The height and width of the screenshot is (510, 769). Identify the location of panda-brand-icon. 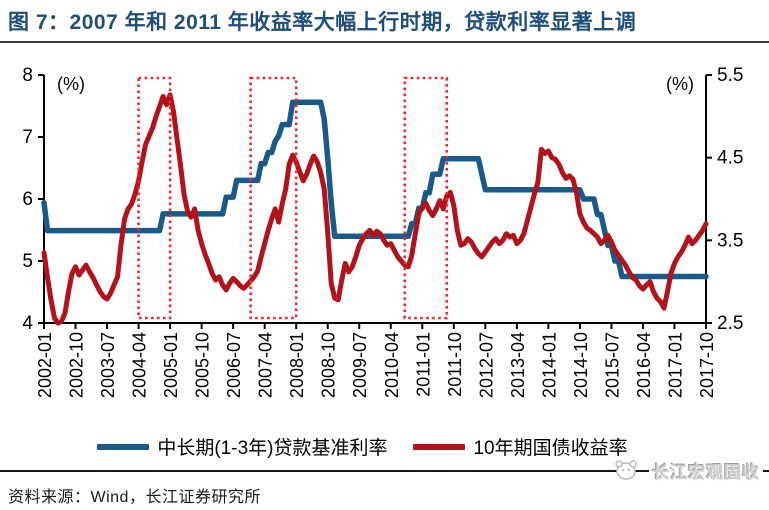
(626, 470).